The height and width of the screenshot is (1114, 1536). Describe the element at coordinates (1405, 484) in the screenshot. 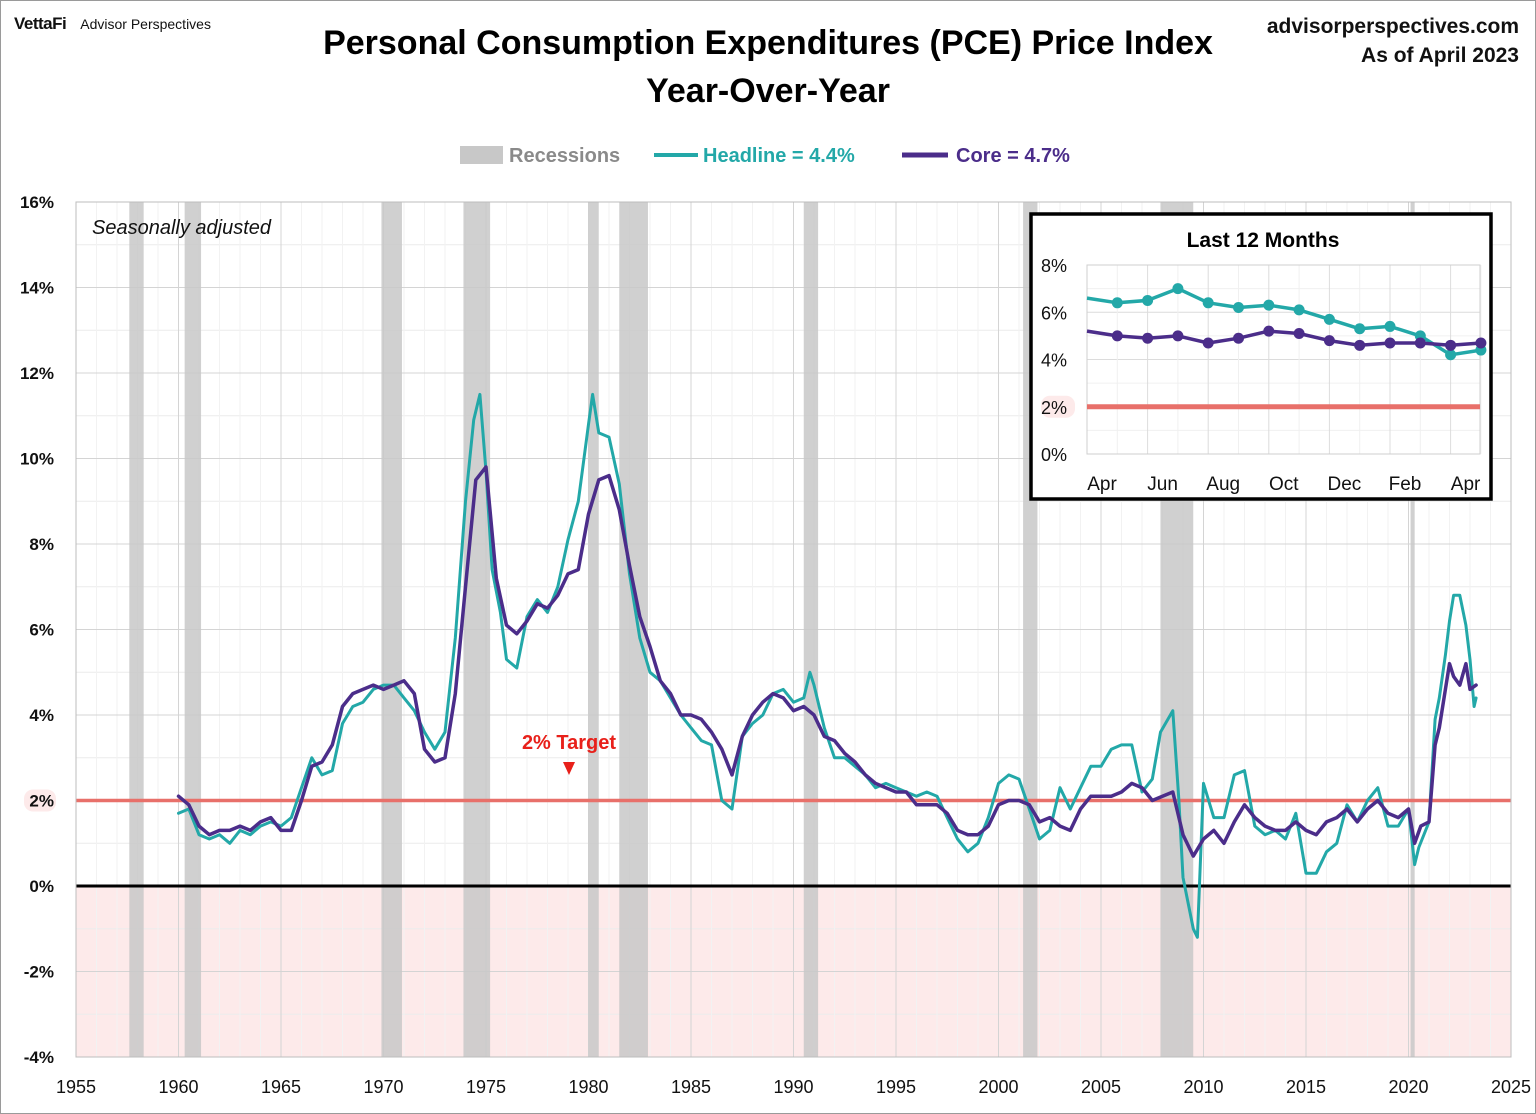

I see `inset-x-tick-label: Feb` at that location.